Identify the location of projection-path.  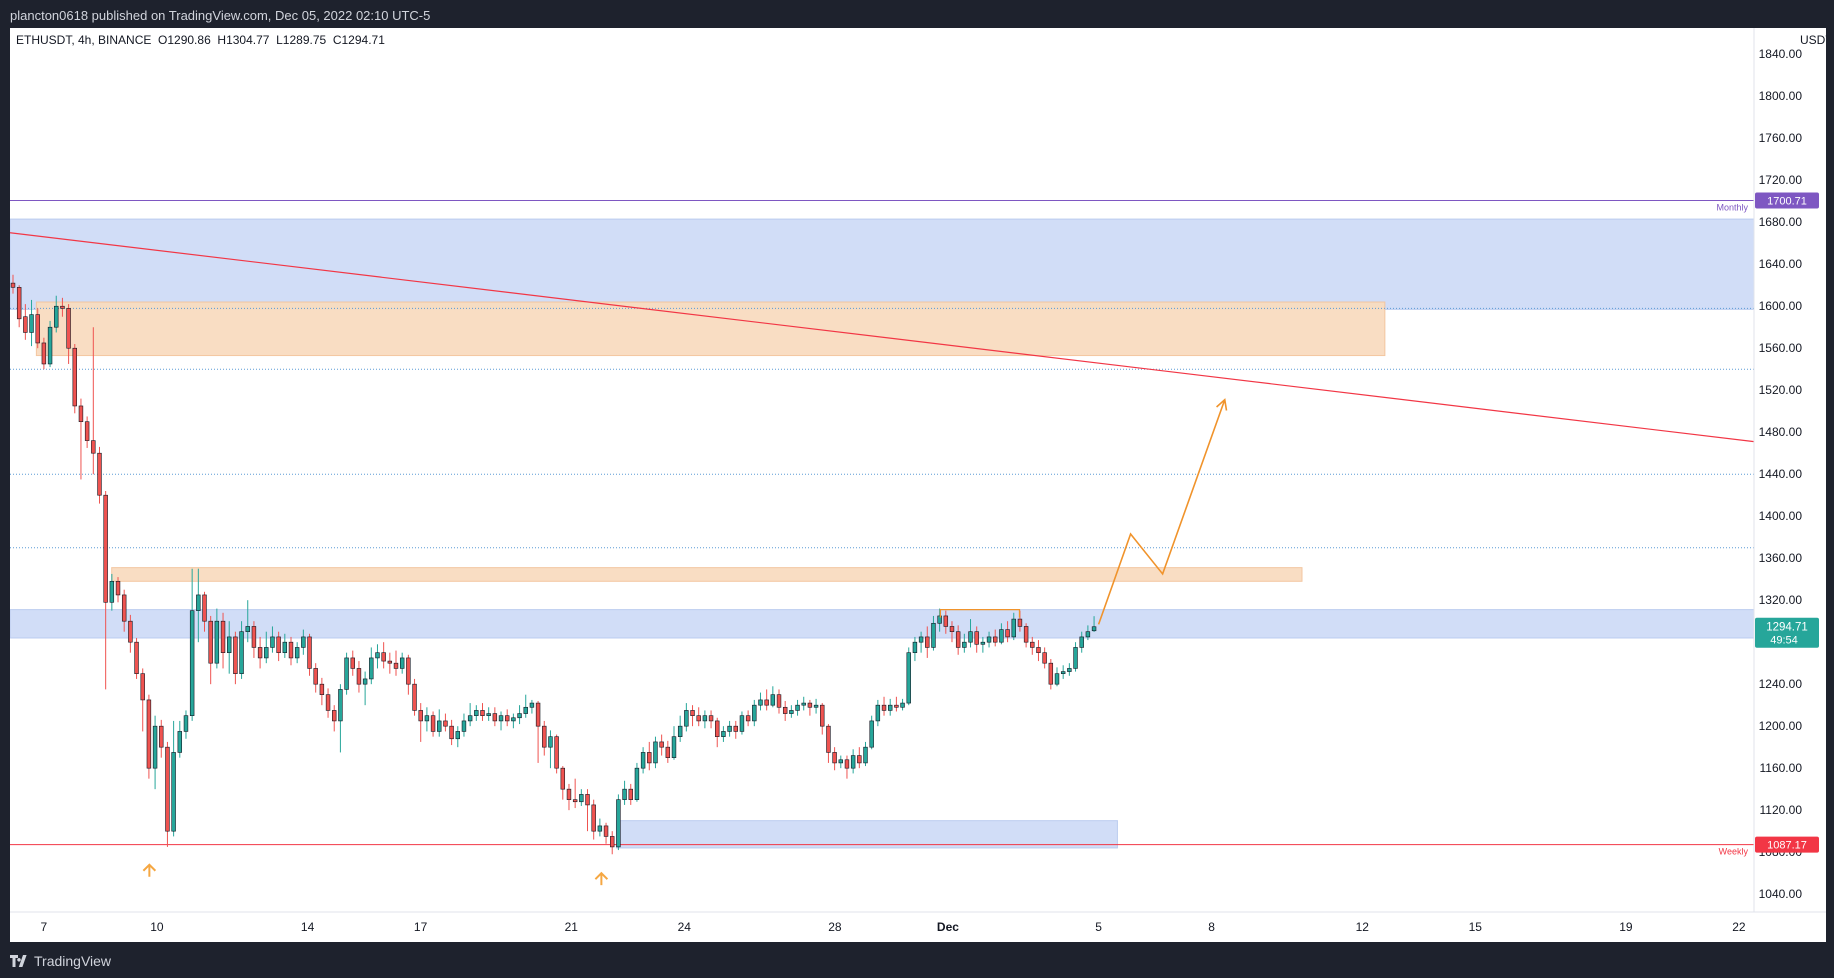
(1161, 512).